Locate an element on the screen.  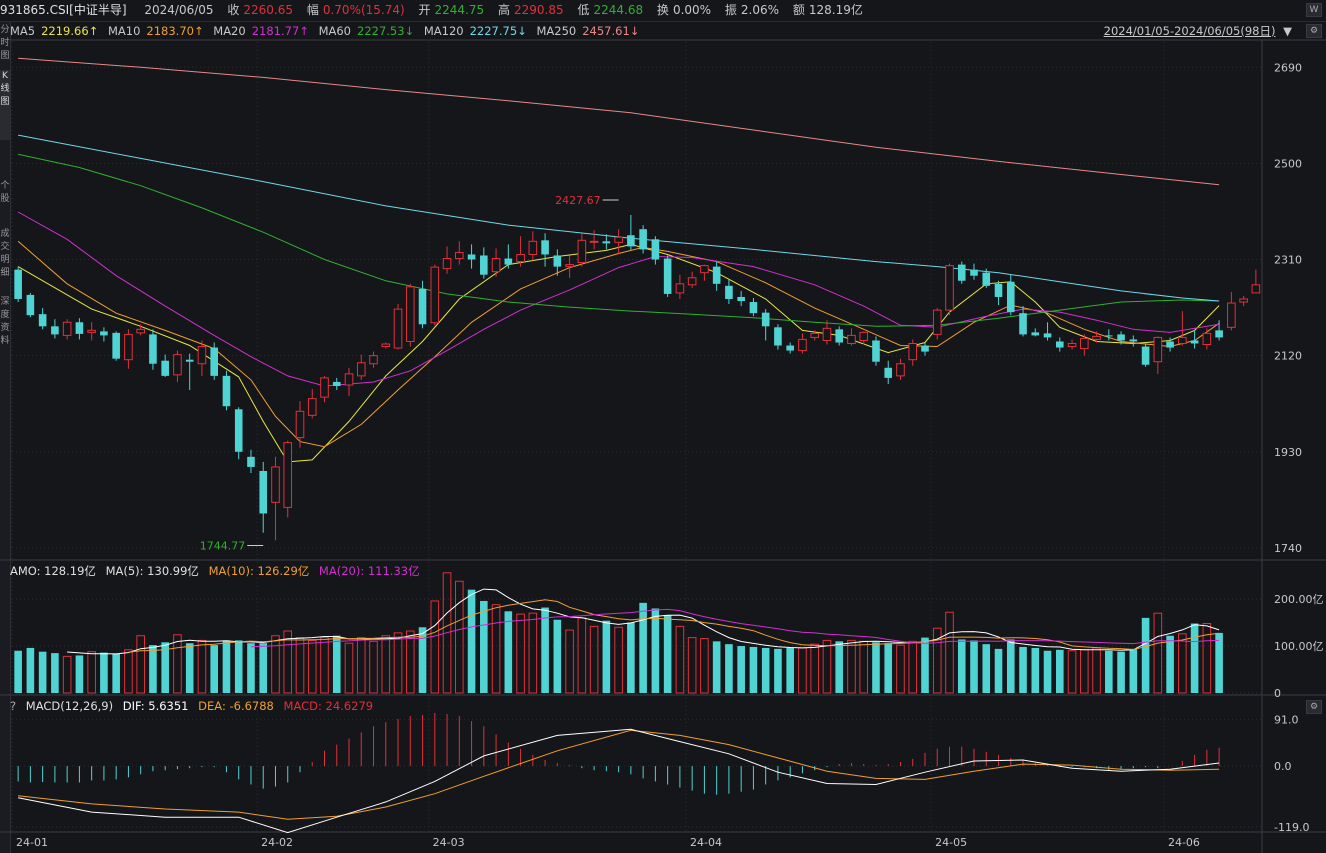
price-annotations: 2427.67 1744.77 is located at coordinates (409, 373).